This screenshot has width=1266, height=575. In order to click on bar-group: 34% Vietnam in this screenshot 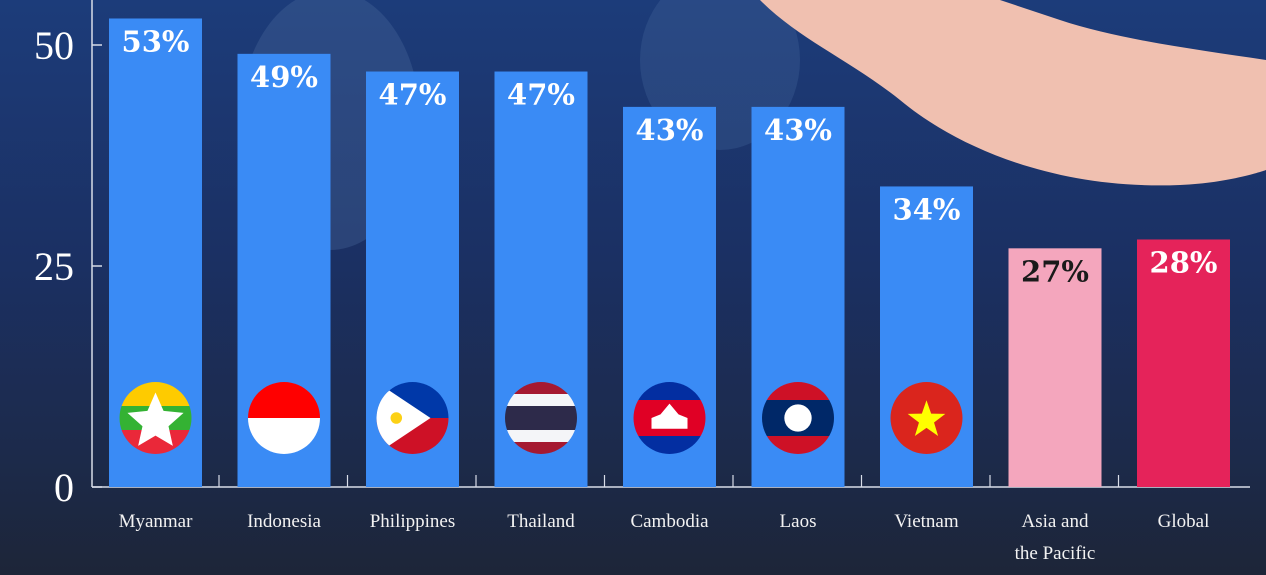, I will do `click(935, 359)`.